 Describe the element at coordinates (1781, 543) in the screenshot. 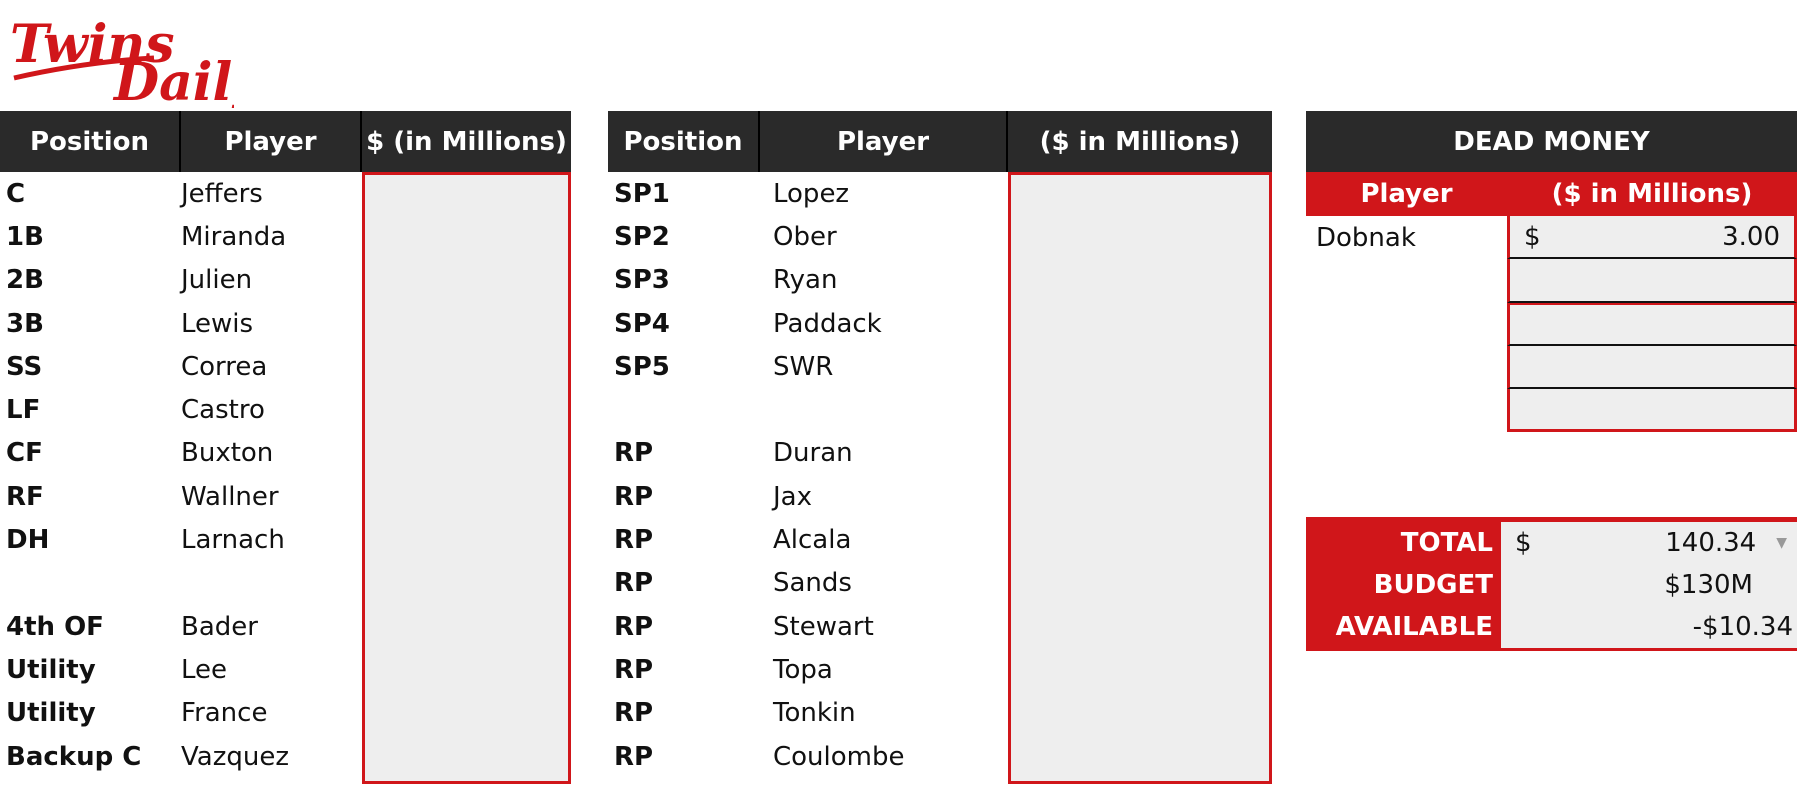

I see `dropdown-arrow-icon: ▼` at that location.